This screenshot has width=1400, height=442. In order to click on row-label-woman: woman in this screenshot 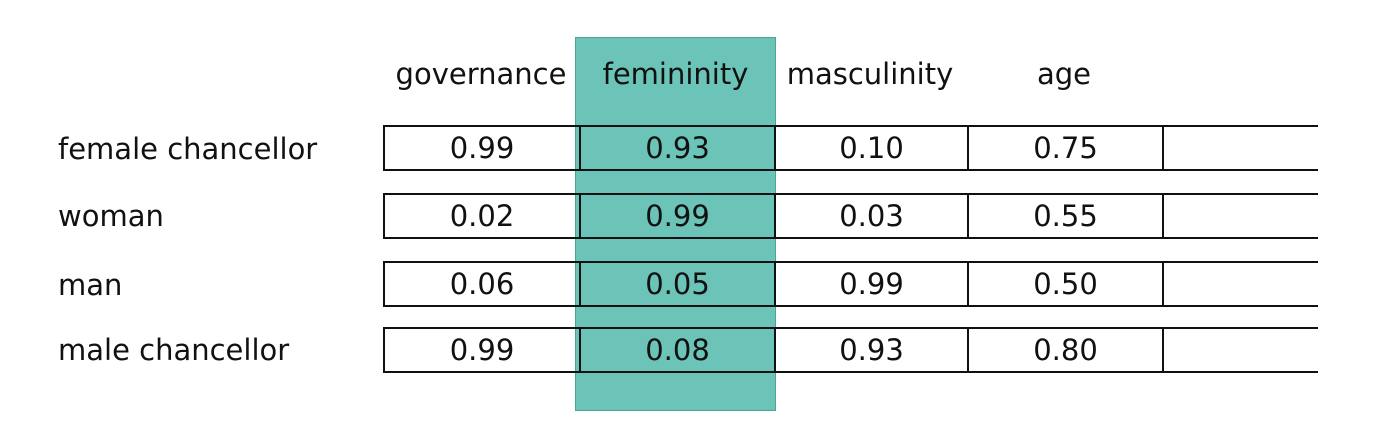, I will do `click(111, 216)`.